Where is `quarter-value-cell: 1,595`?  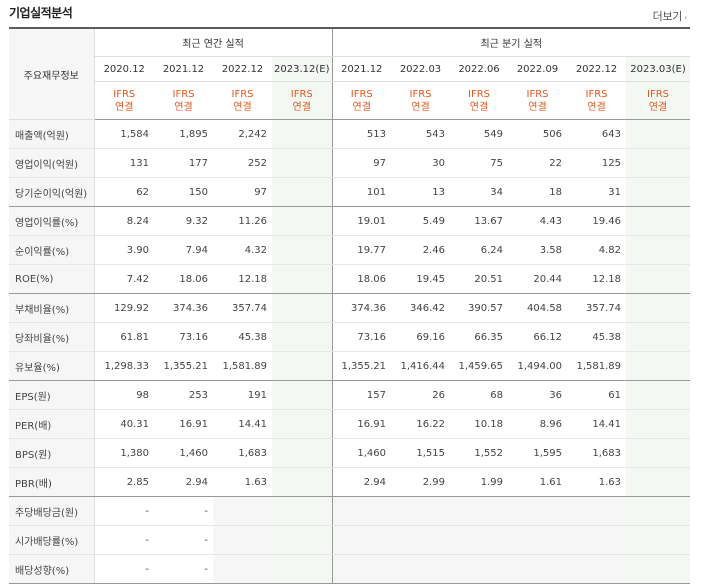
quarter-value-cell: 1,595 is located at coordinates (537, 453).